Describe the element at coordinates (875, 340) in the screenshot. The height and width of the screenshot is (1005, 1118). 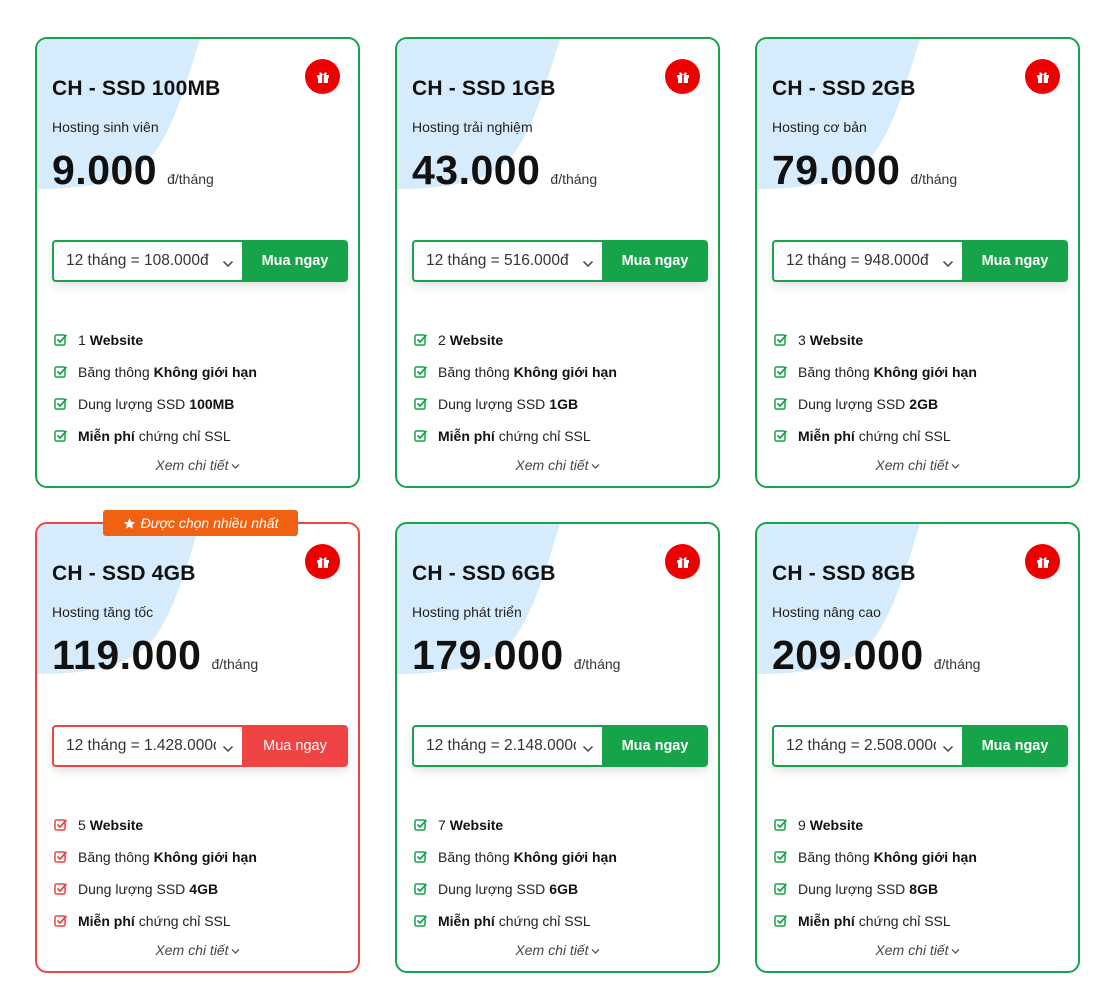
I see `feature-item: 3 Website` at that location.